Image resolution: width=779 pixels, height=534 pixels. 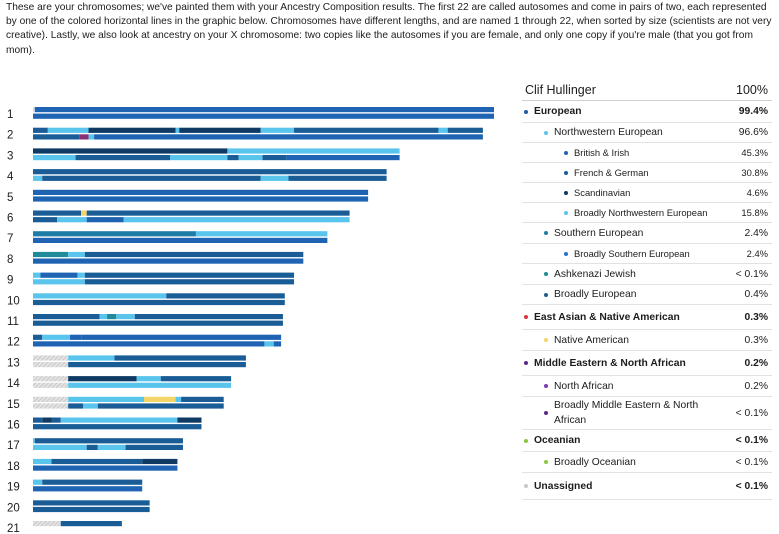 What do you see at coordinates (647, 173) in the screenshot?
I see `legend-row: French & German 30.8%` at bounding box center [647, 173].